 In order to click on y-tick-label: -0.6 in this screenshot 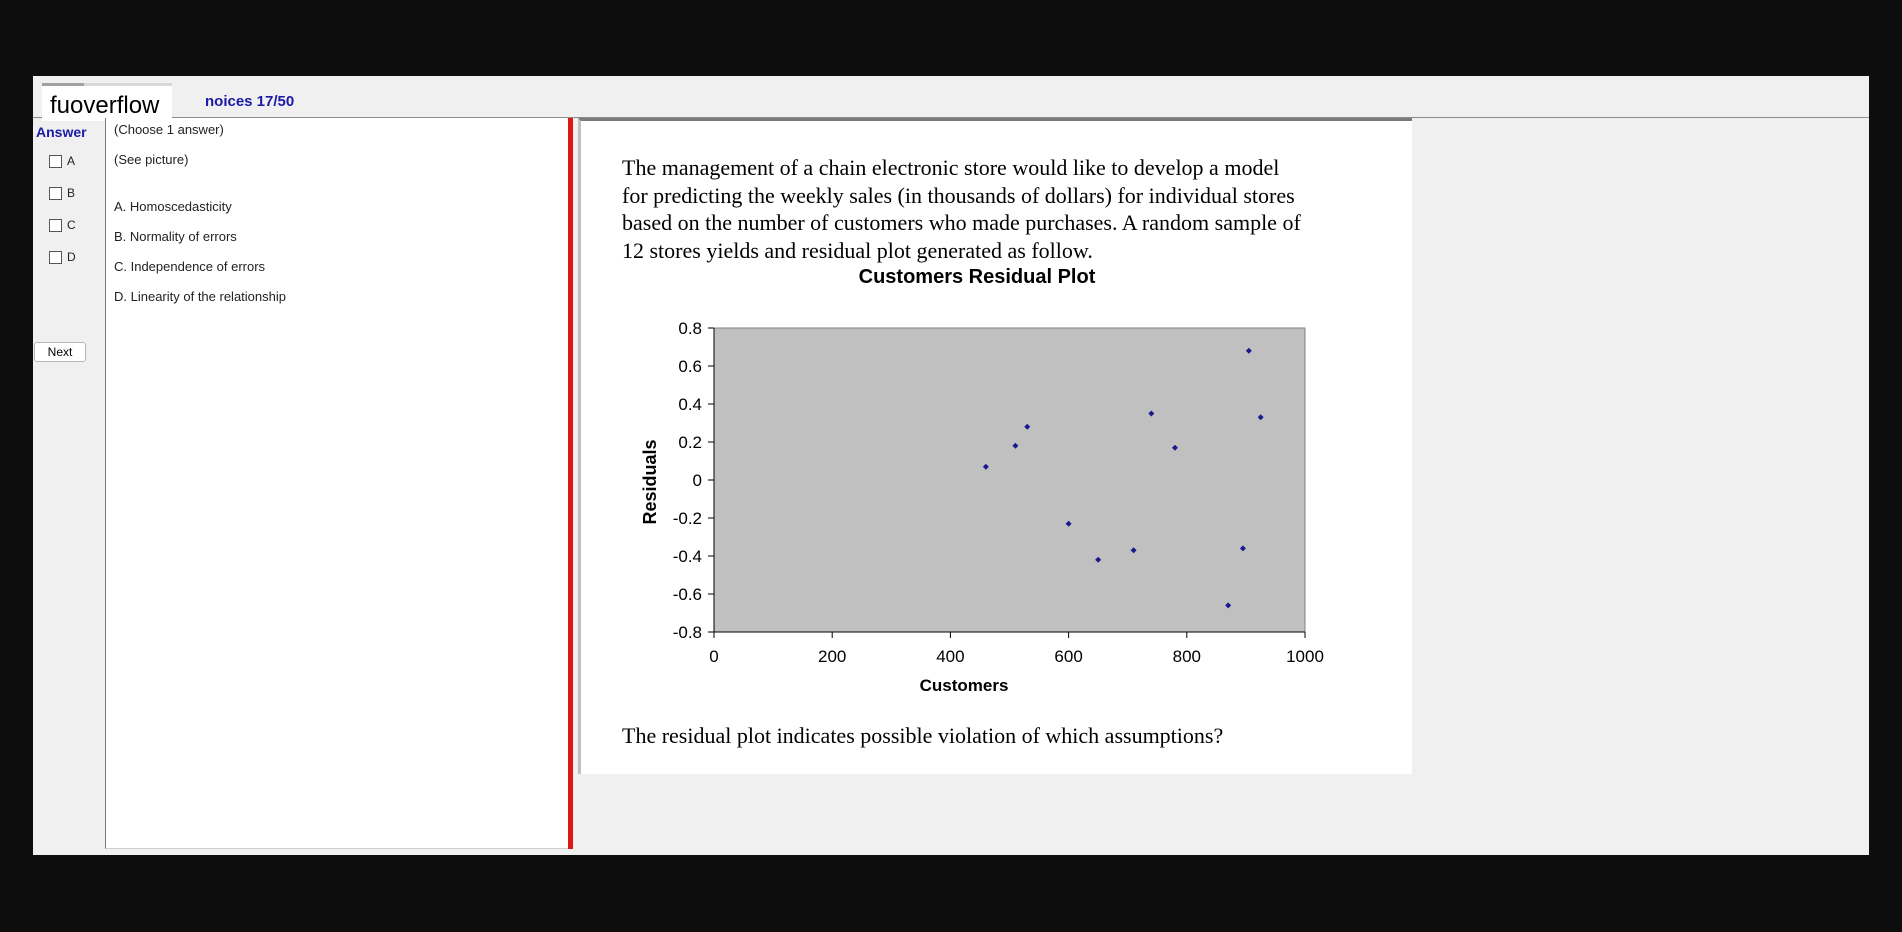, I will do `click(687, 594)`.